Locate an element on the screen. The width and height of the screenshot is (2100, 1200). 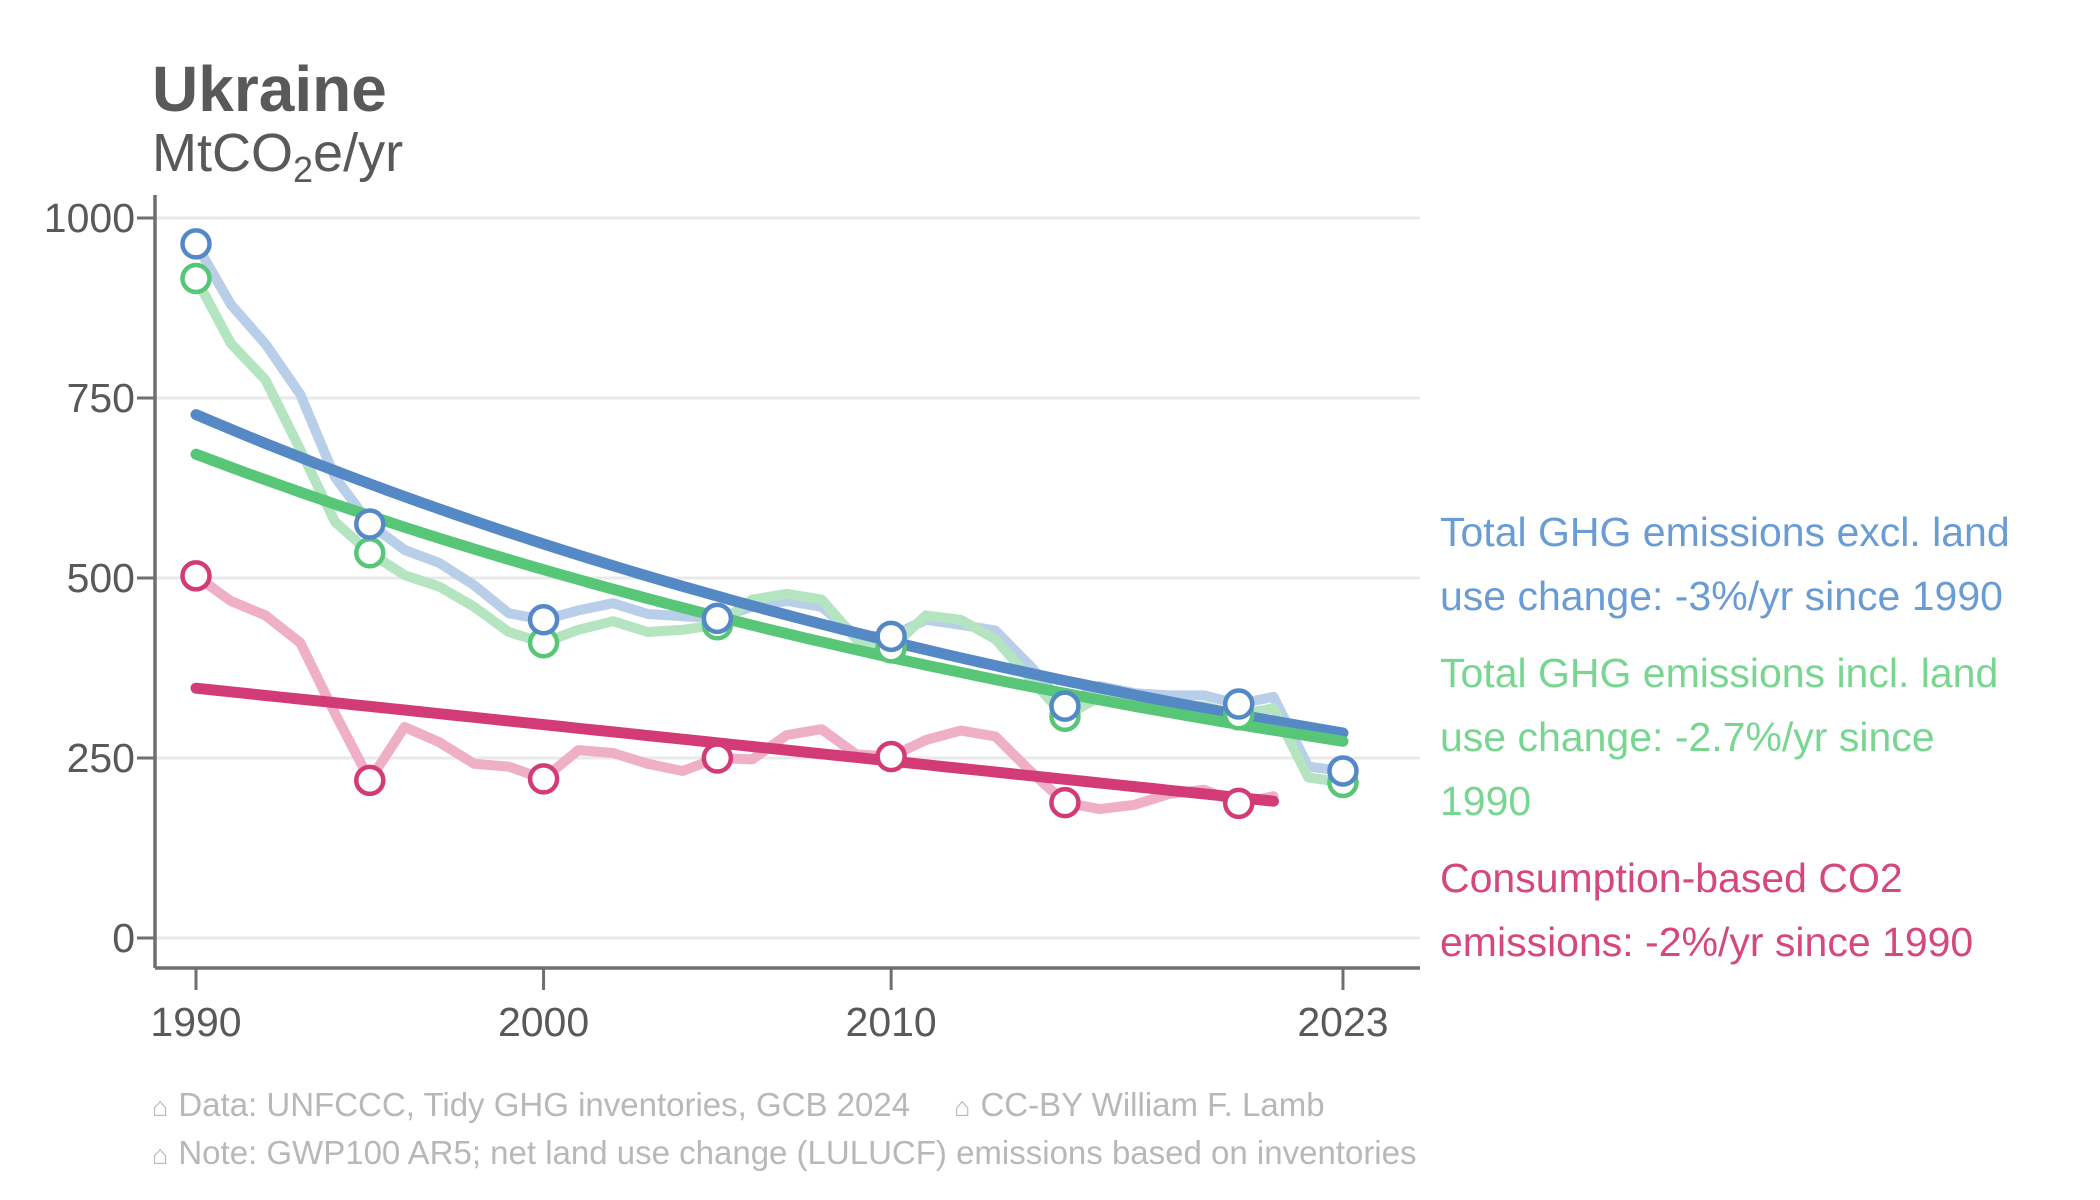
chart-unit-label: MtCO2e/yr is located at coordinates (278, 156).